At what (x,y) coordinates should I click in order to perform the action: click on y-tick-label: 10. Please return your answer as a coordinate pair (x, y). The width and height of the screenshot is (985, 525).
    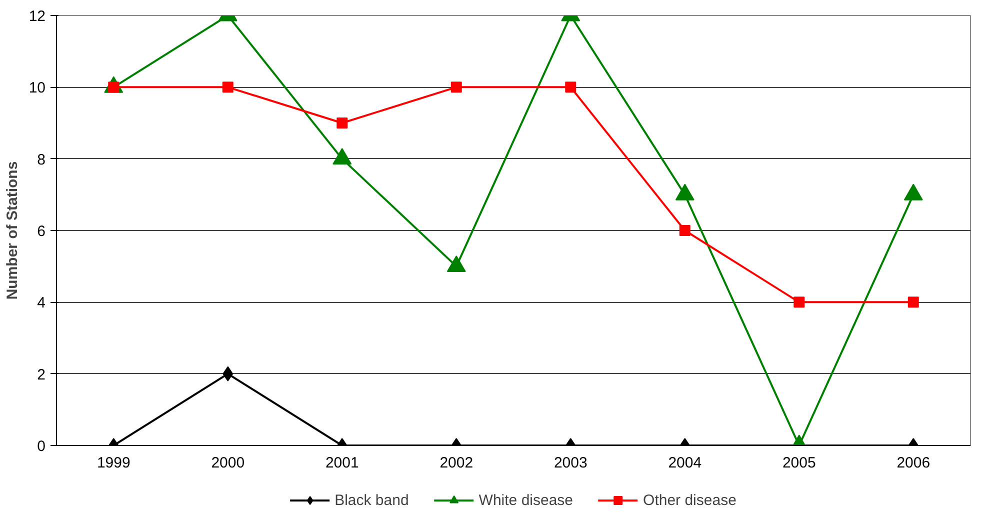
    Looking at the image, I should click on (37, 88).